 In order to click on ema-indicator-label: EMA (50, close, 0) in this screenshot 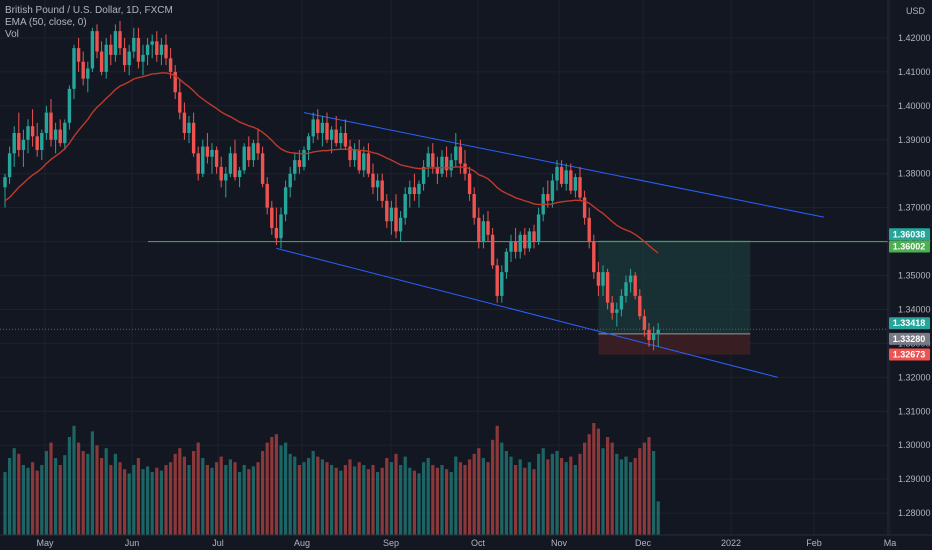, I will do `click(46, 22)`.